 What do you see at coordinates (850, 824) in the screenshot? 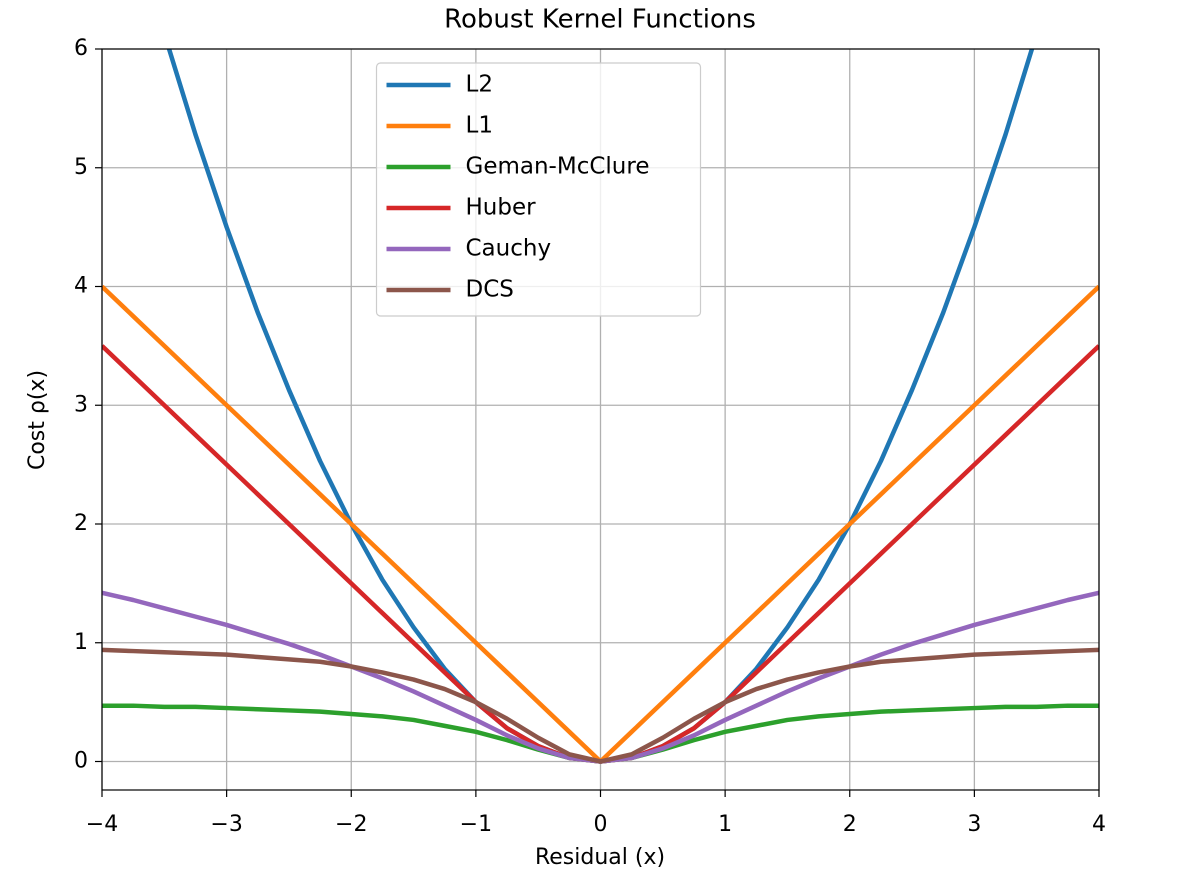
I see `x-tick-label: 2` at bounding box center [850, 824].